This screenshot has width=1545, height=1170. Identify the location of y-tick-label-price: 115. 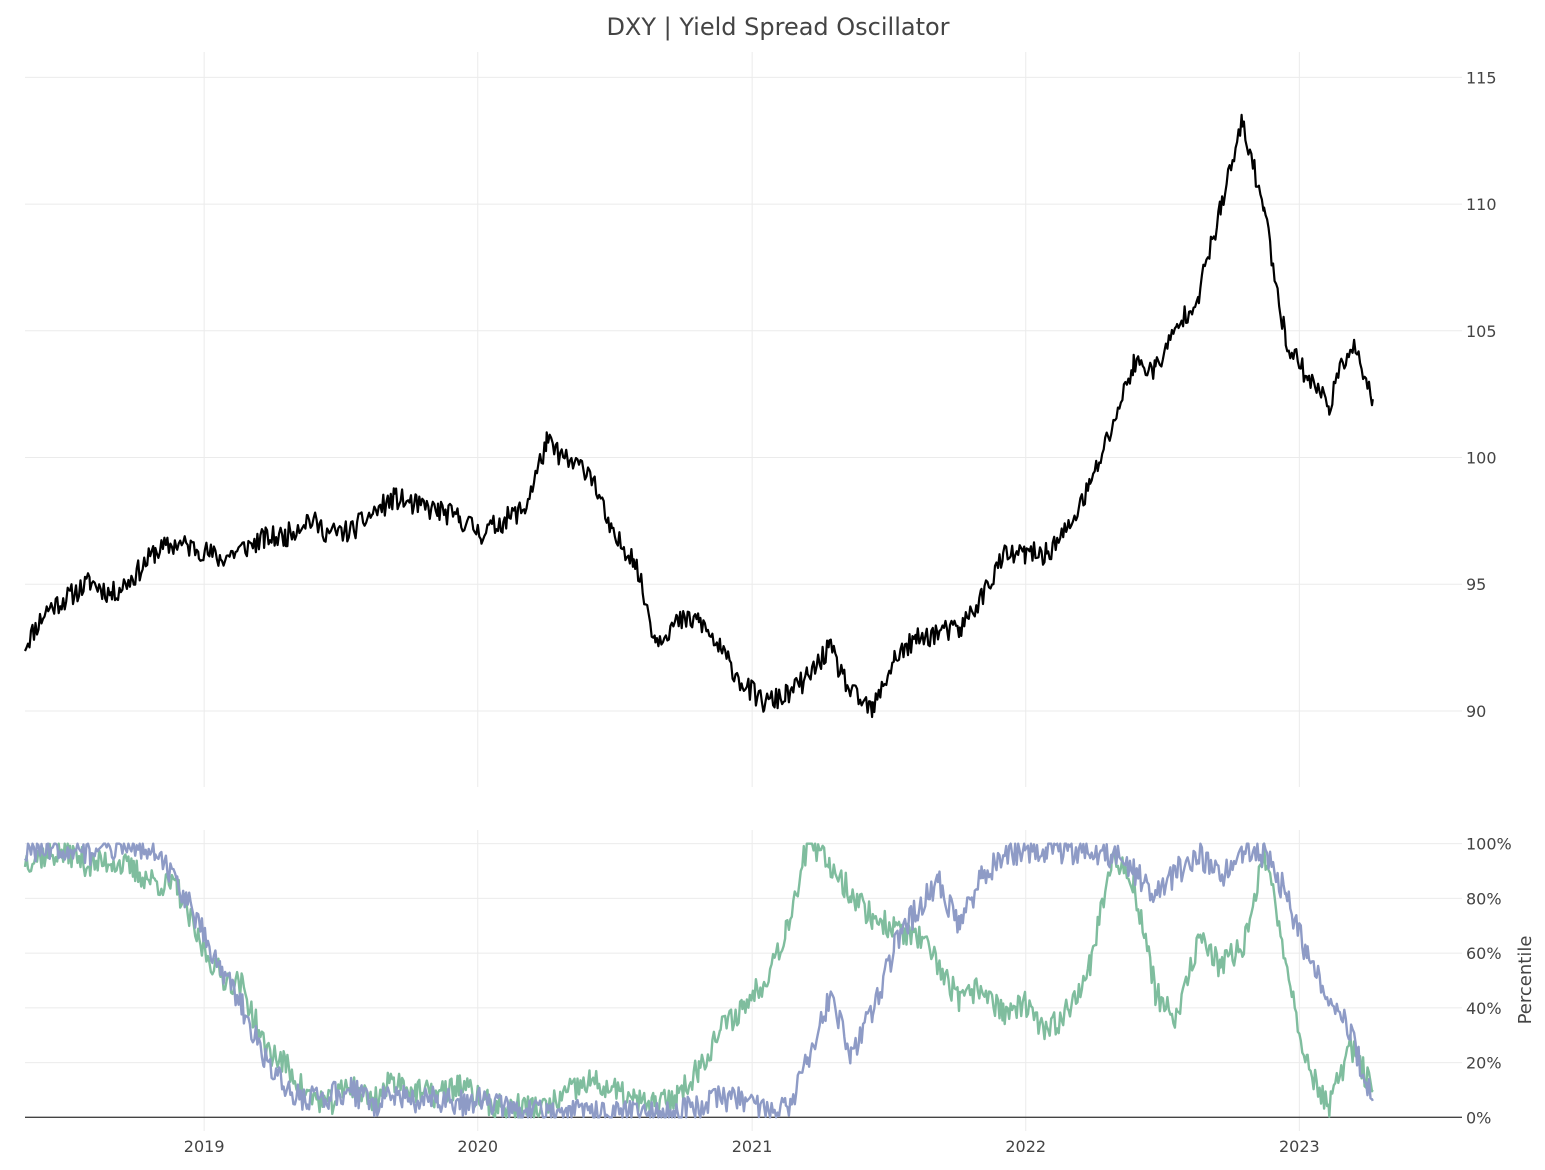
(1481, 77).